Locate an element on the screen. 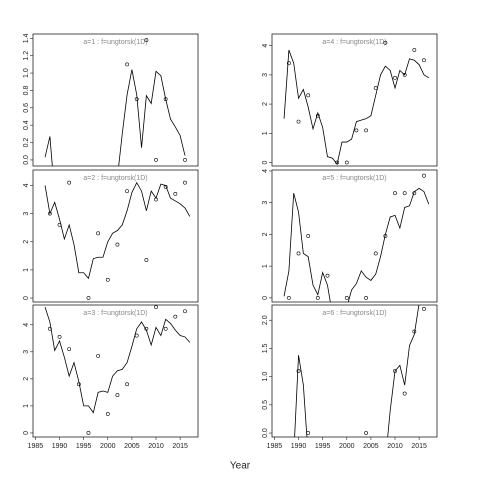 The height and width of the screenshot is (480, 480). panel: a=5 : f=ungtorsk(1D) 0 1 2 3 4 is located at coordinates (350, 236).